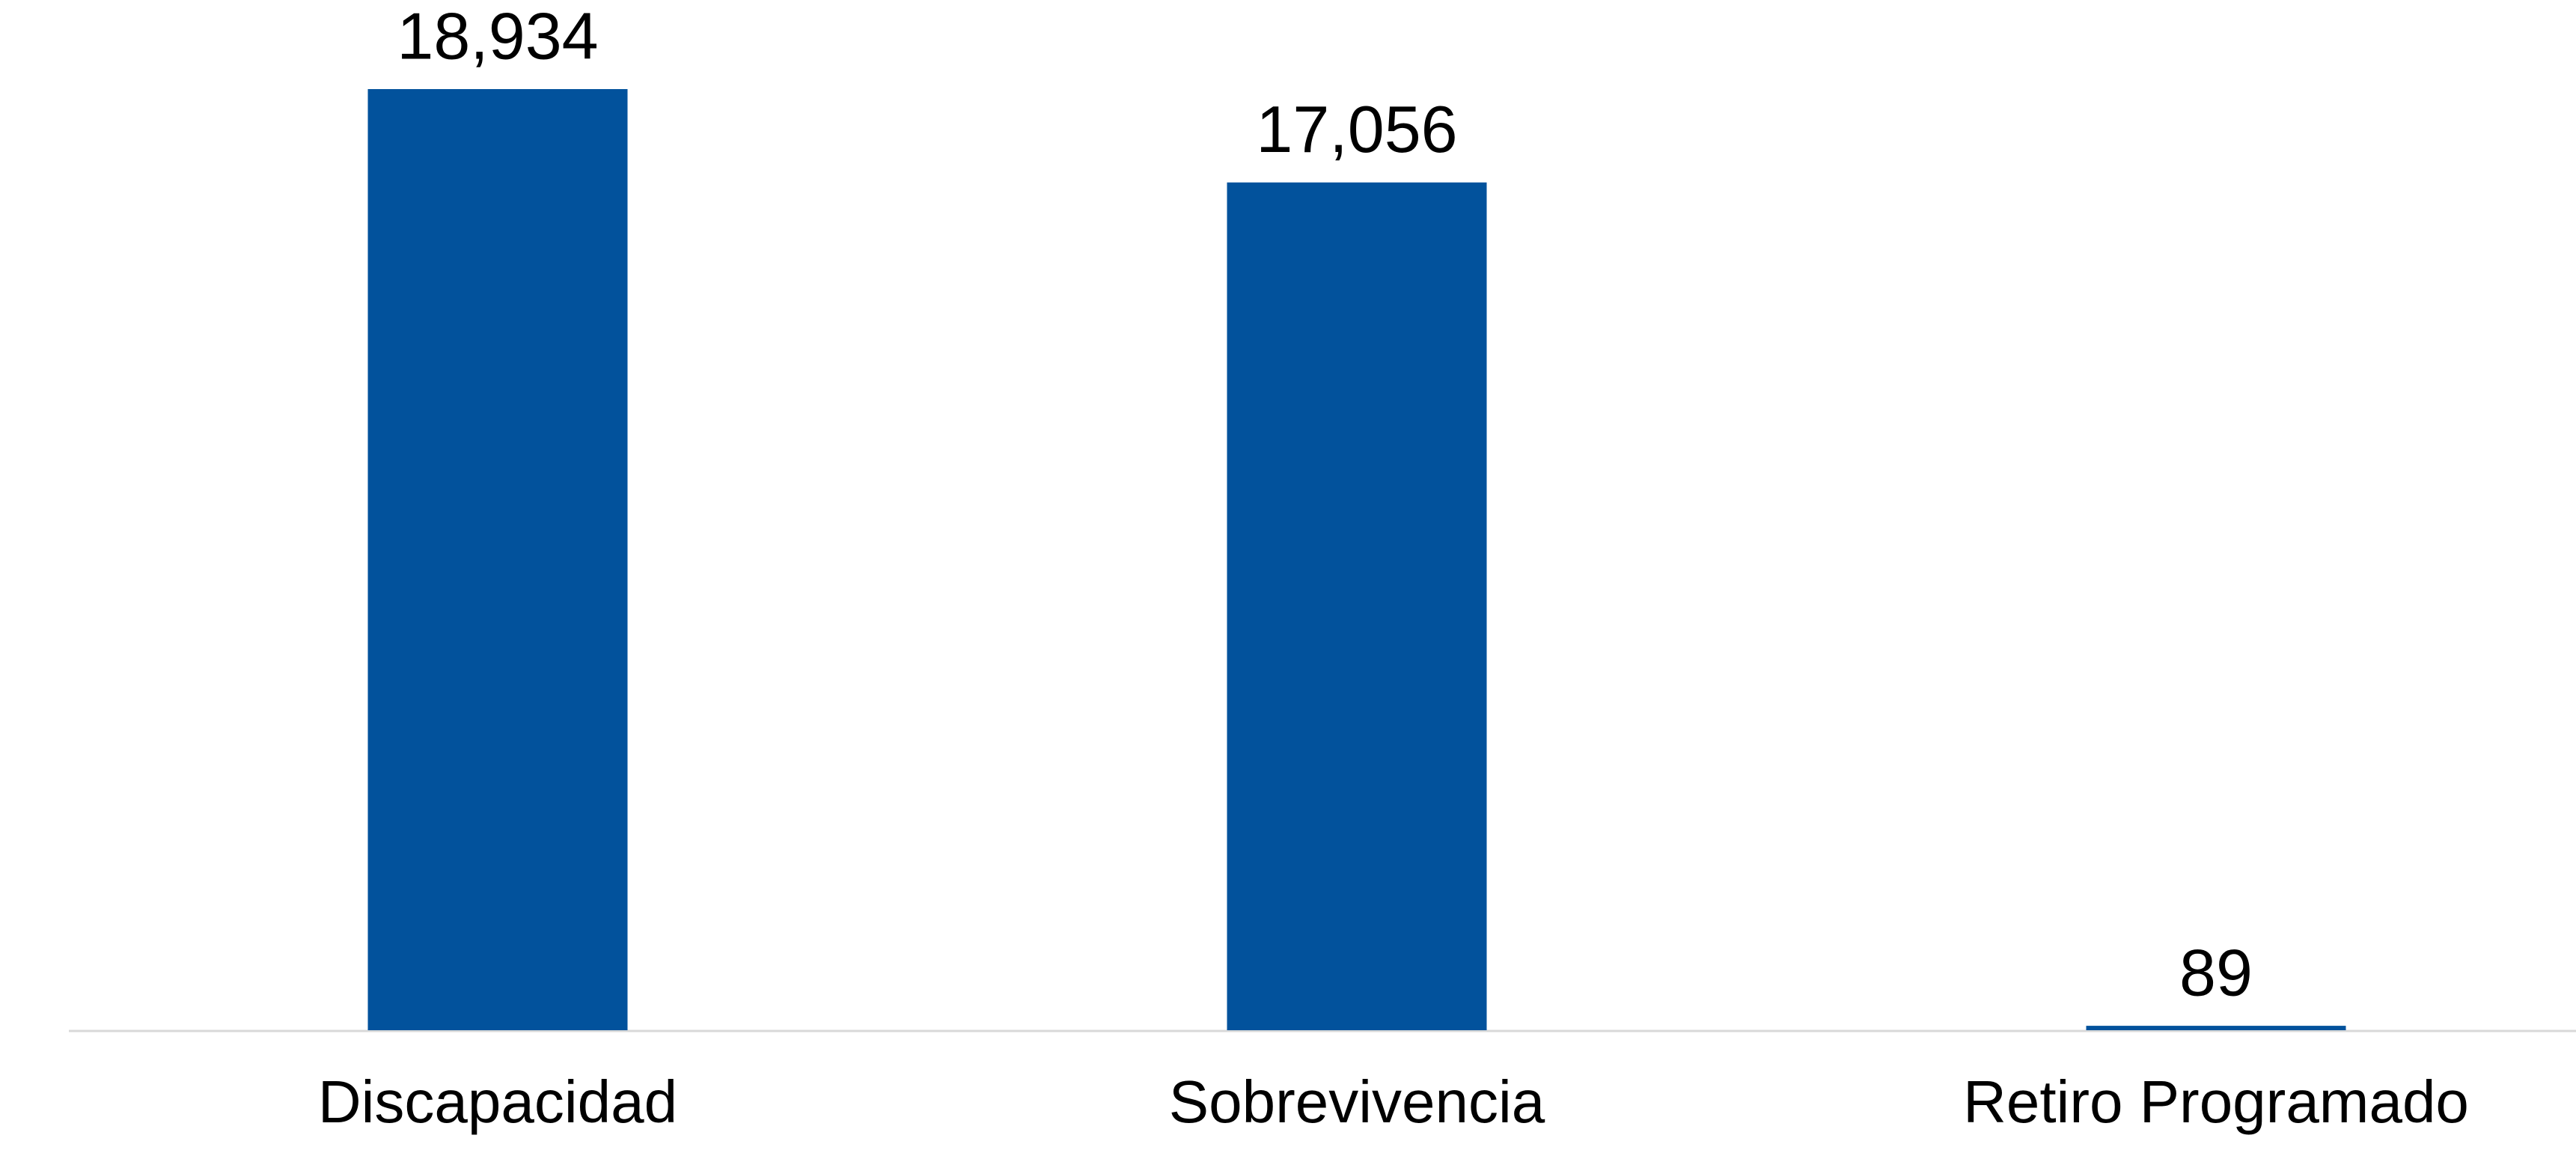  I want to click on value-label: 17,056, so click(1356, 129).